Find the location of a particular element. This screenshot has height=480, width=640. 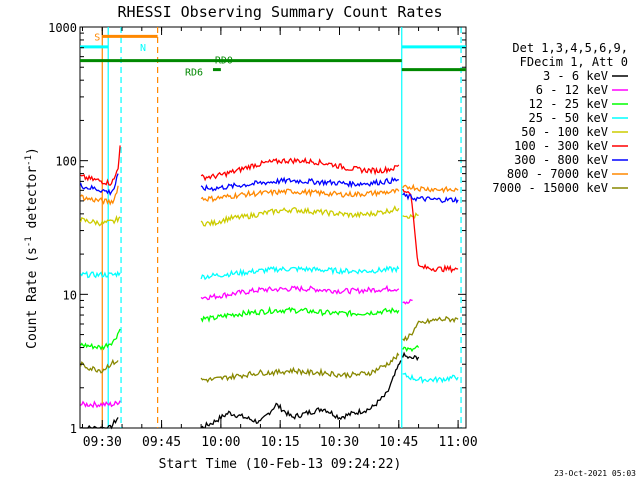

flag-label: N is located at coordinates (143, 48).